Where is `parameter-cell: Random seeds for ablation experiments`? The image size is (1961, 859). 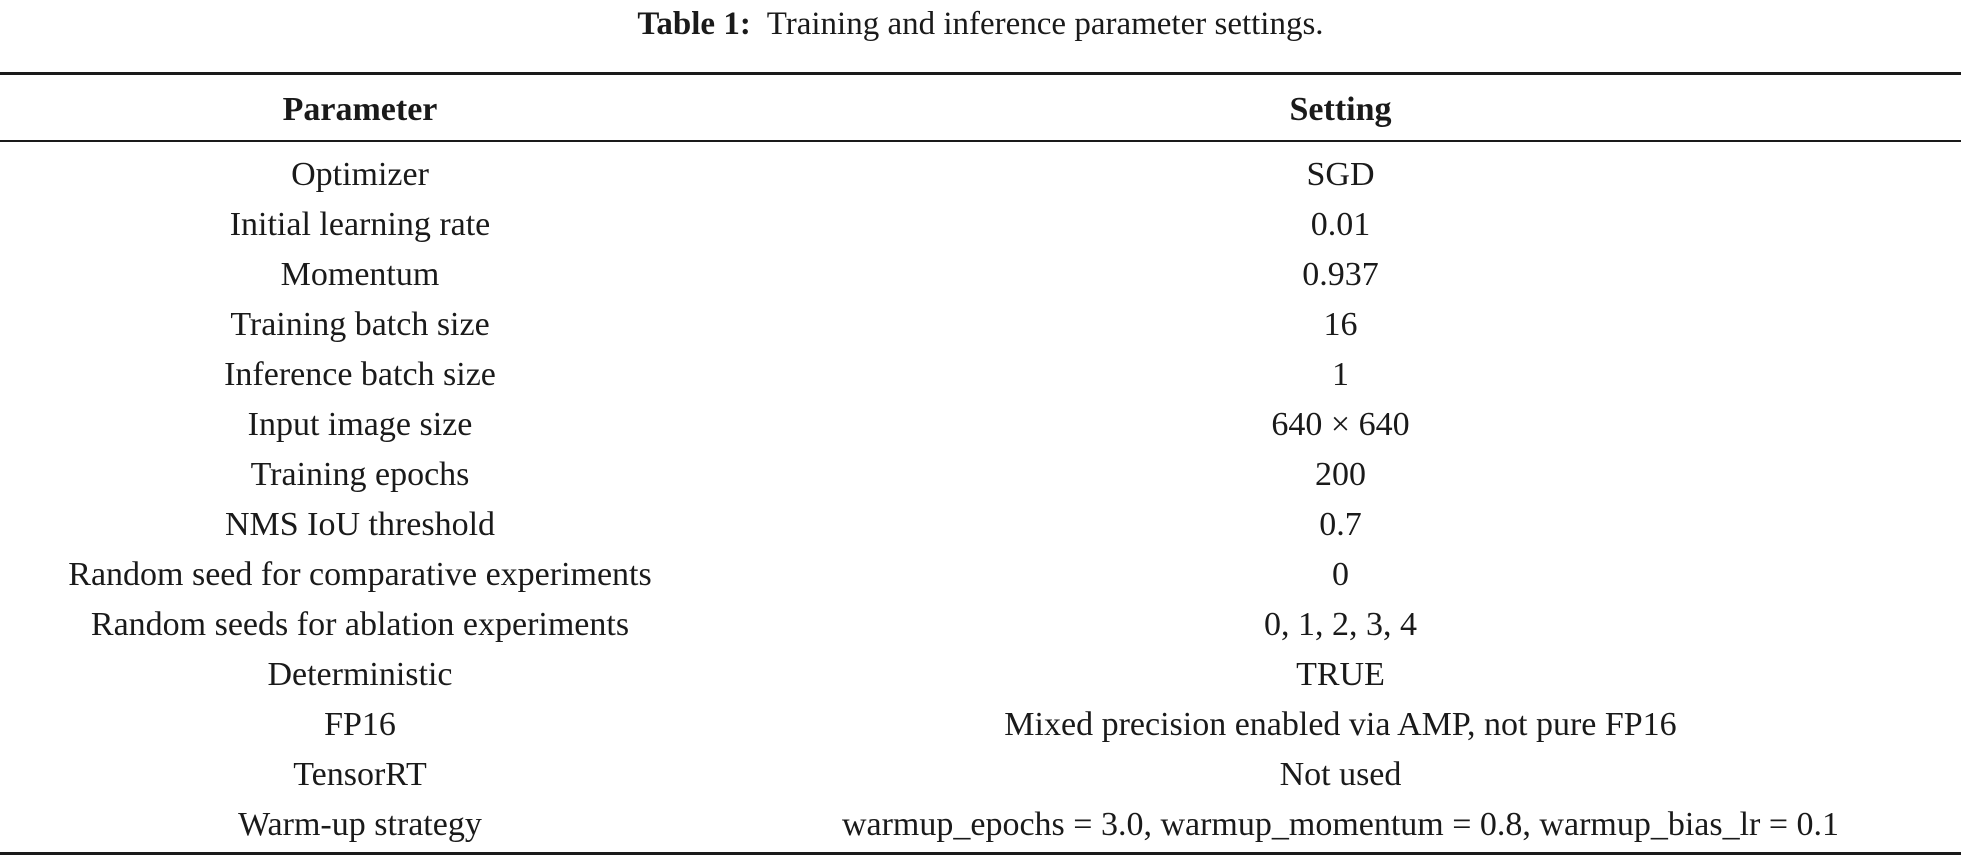
parameter-cell: Random seeds for ablation experiments is located at coordinates (360, 624).